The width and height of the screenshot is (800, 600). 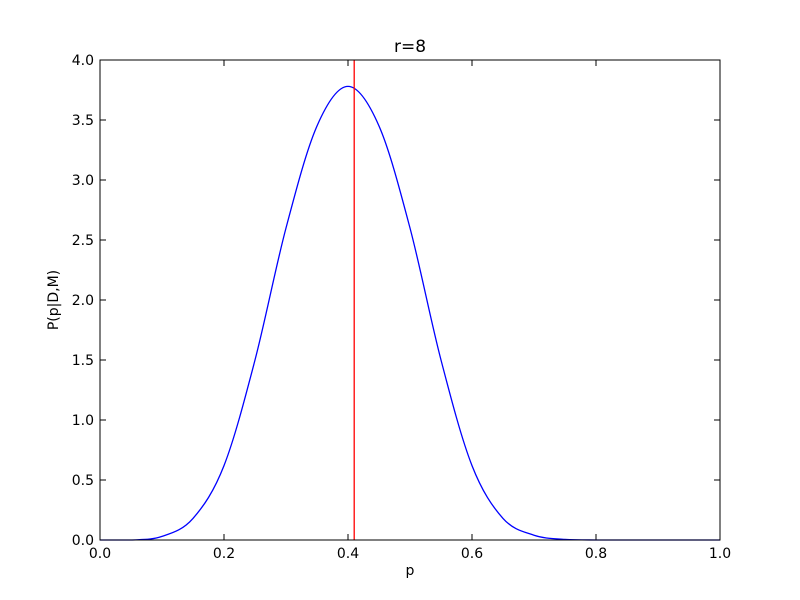 I want to click on y-tick-label: 3.0, so click(x=83, y=181).